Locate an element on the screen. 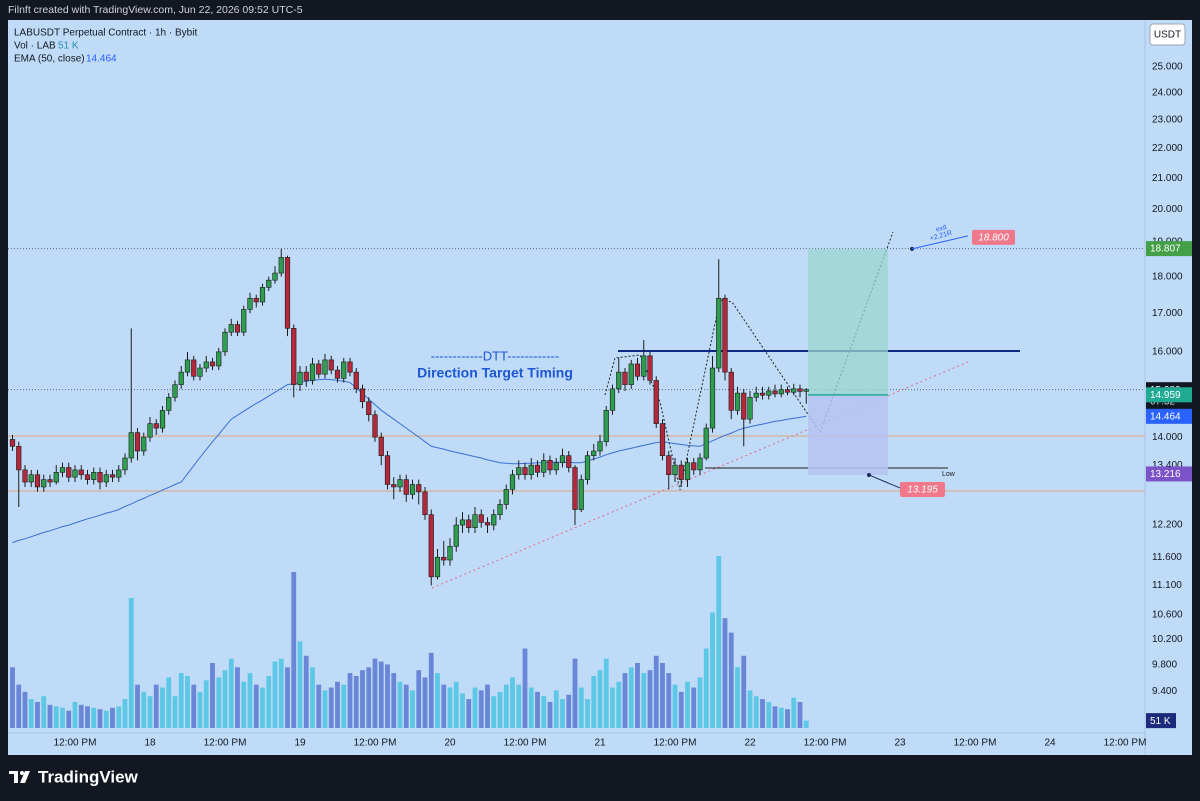 The height and width of the screenshot is (801, 1200). projection-path is located at coordinates (749, 361).